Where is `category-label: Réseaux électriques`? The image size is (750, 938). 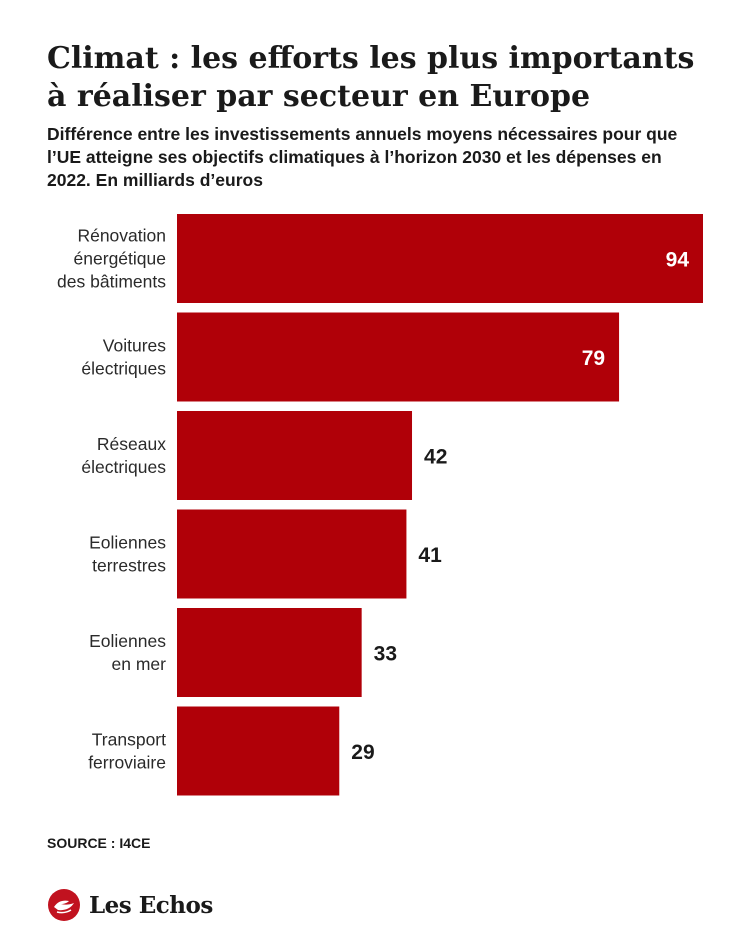 category-label: Réseaux électriques is located at coordinates (123, 455).